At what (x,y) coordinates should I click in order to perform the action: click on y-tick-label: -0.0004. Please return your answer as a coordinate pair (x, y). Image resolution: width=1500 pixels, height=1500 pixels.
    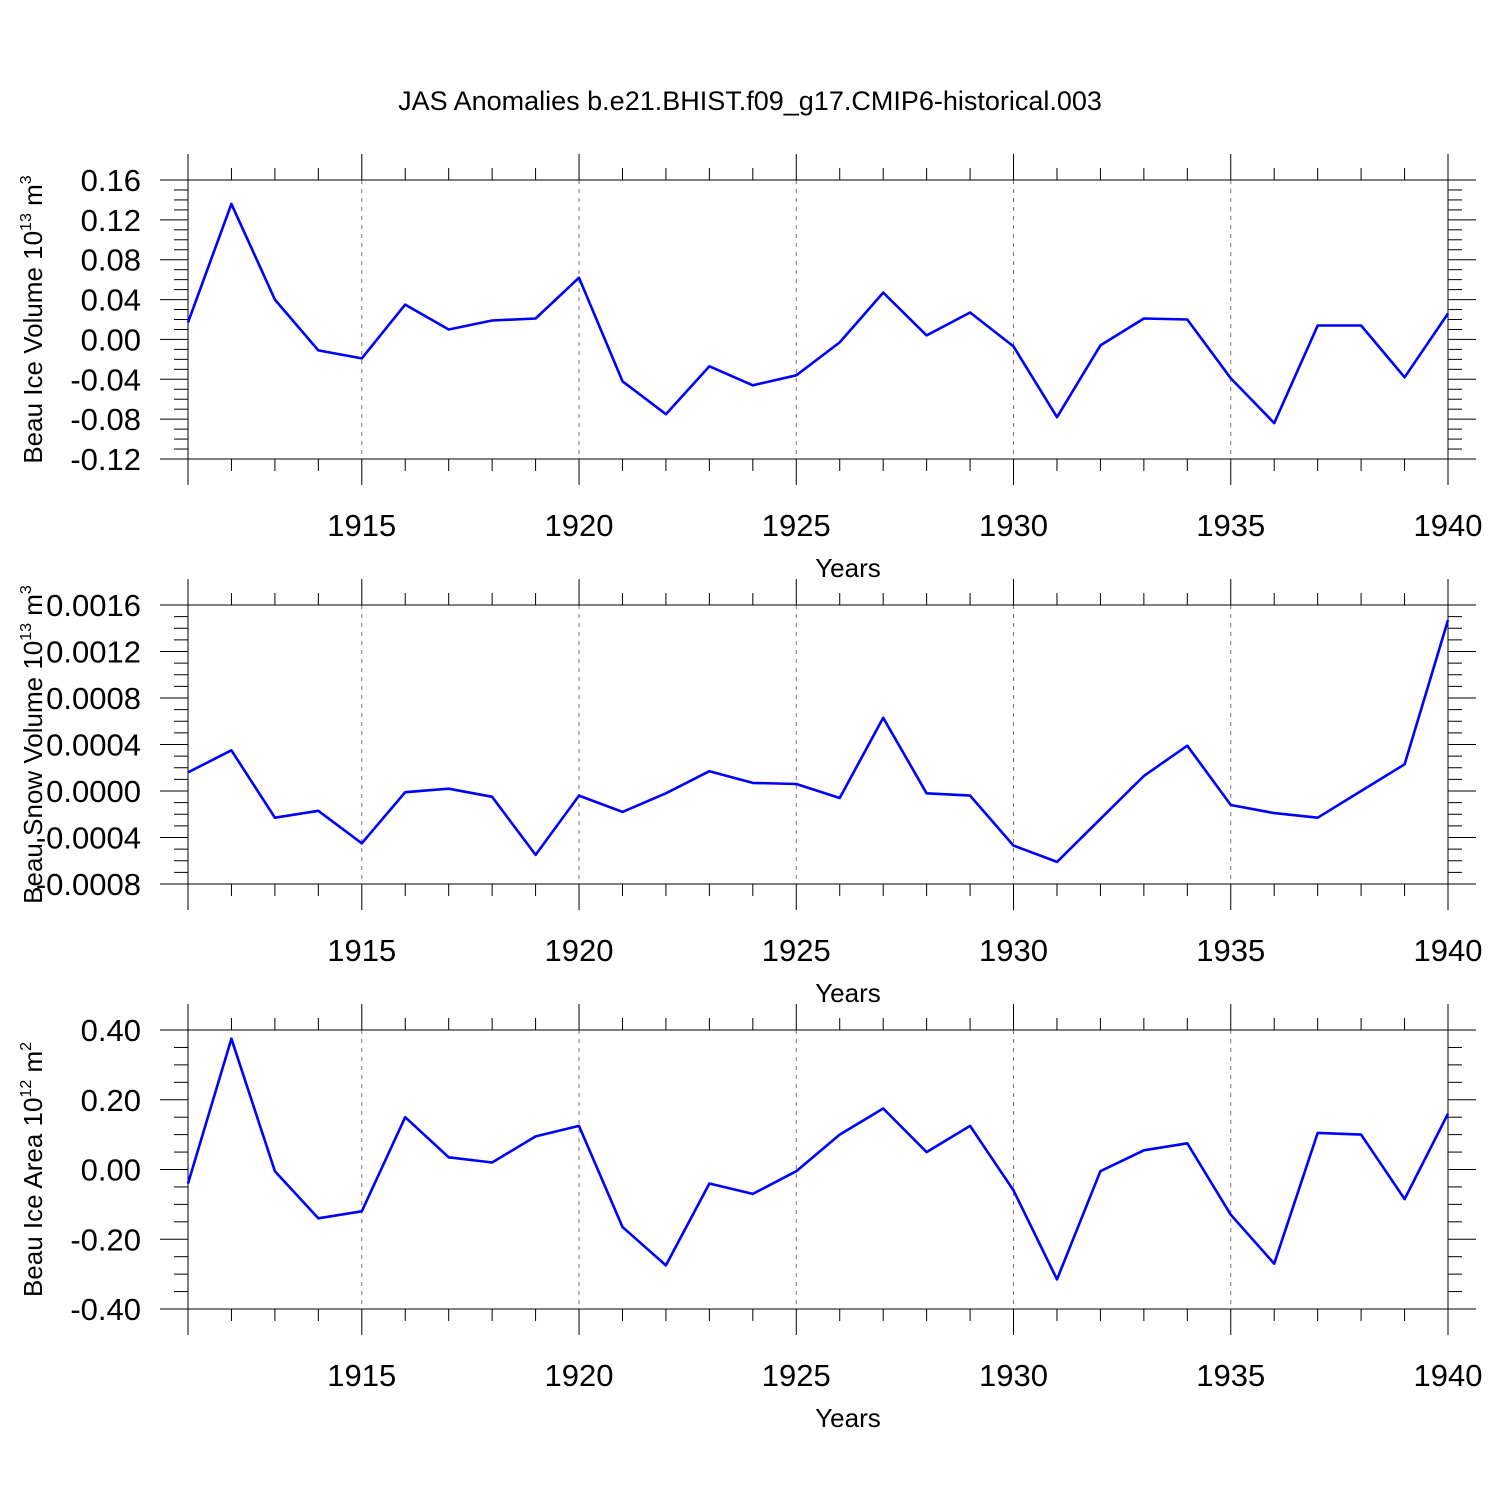
    Looking at the image, I should click on (88, 838).